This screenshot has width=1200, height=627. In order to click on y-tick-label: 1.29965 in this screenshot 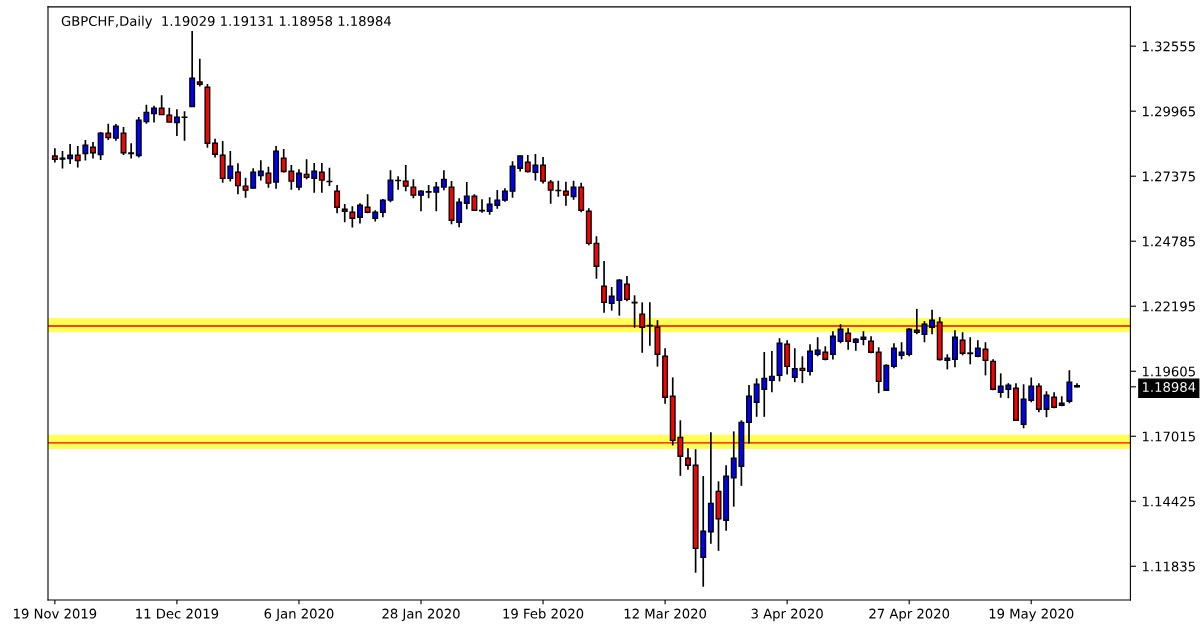, I will do `click(1168, 111)`.